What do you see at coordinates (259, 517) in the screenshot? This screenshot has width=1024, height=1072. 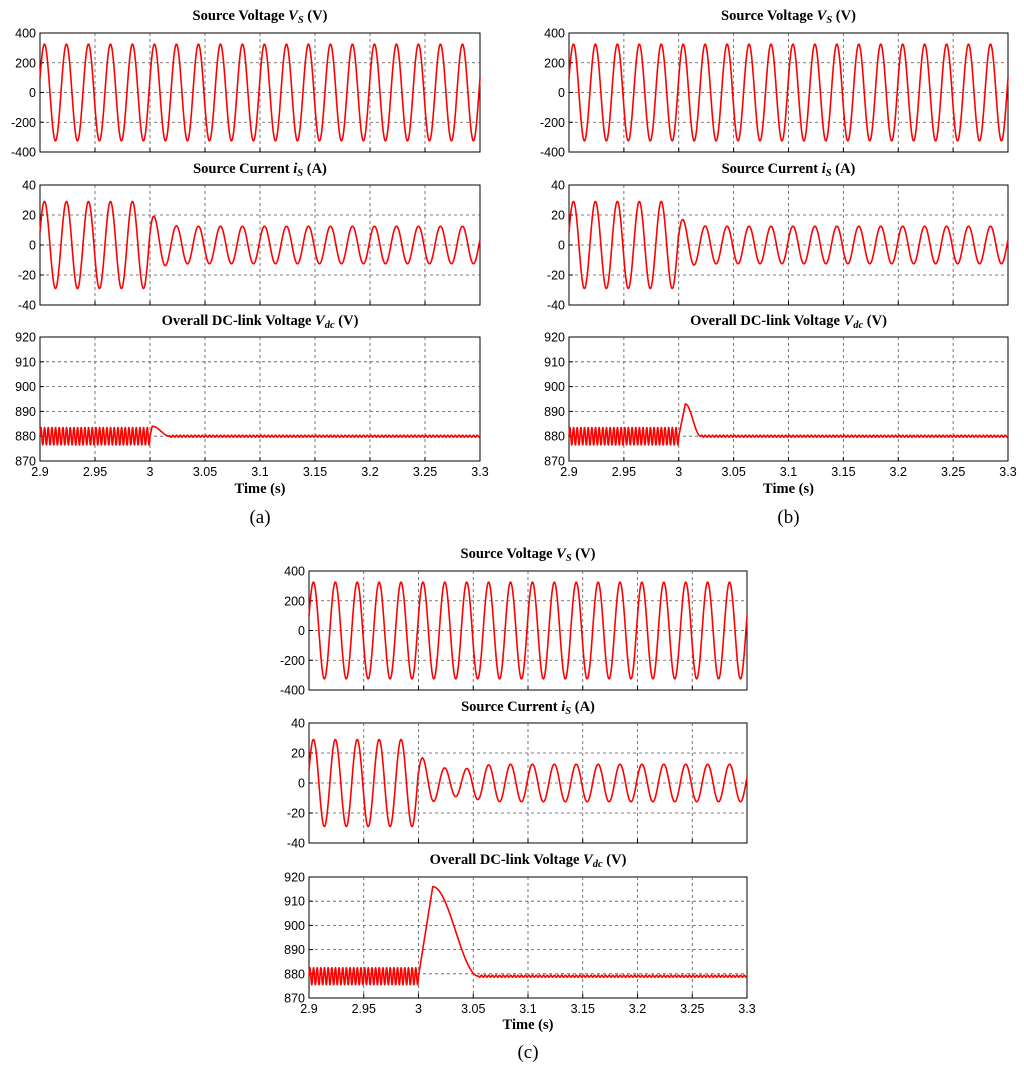 I see `panel-caption: (a)` at bounding box center [259, 517].